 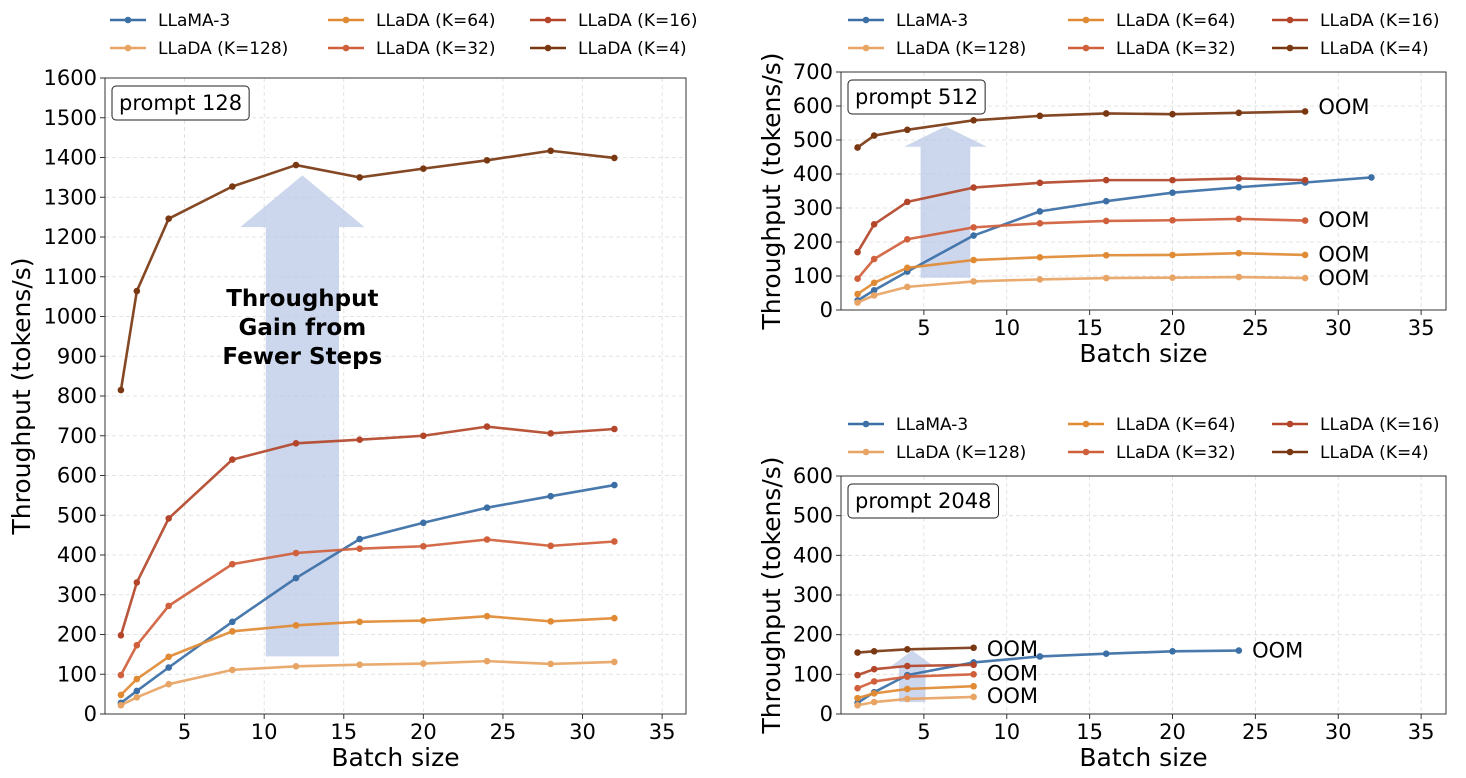 I want to click on series-llada-k-4-, so click(x=1081, y=129).